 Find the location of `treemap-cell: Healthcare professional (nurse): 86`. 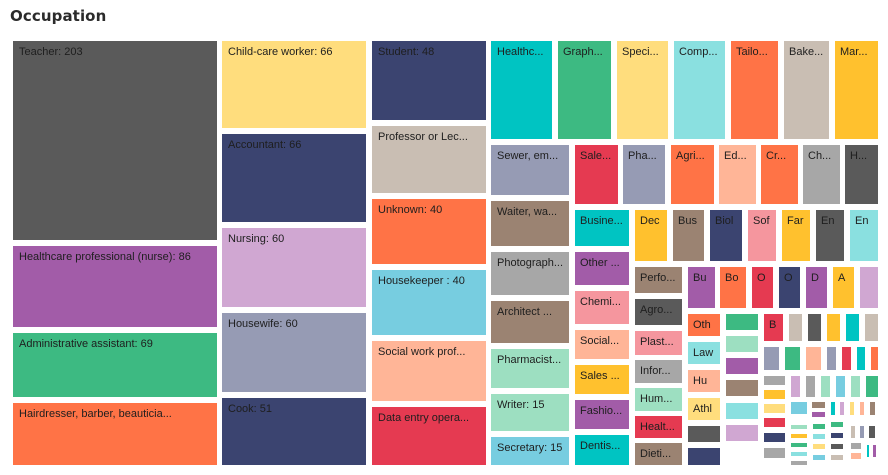

treemap-cell: Healthcare professional (nurse): 86 is located at coordinates (115, 286).